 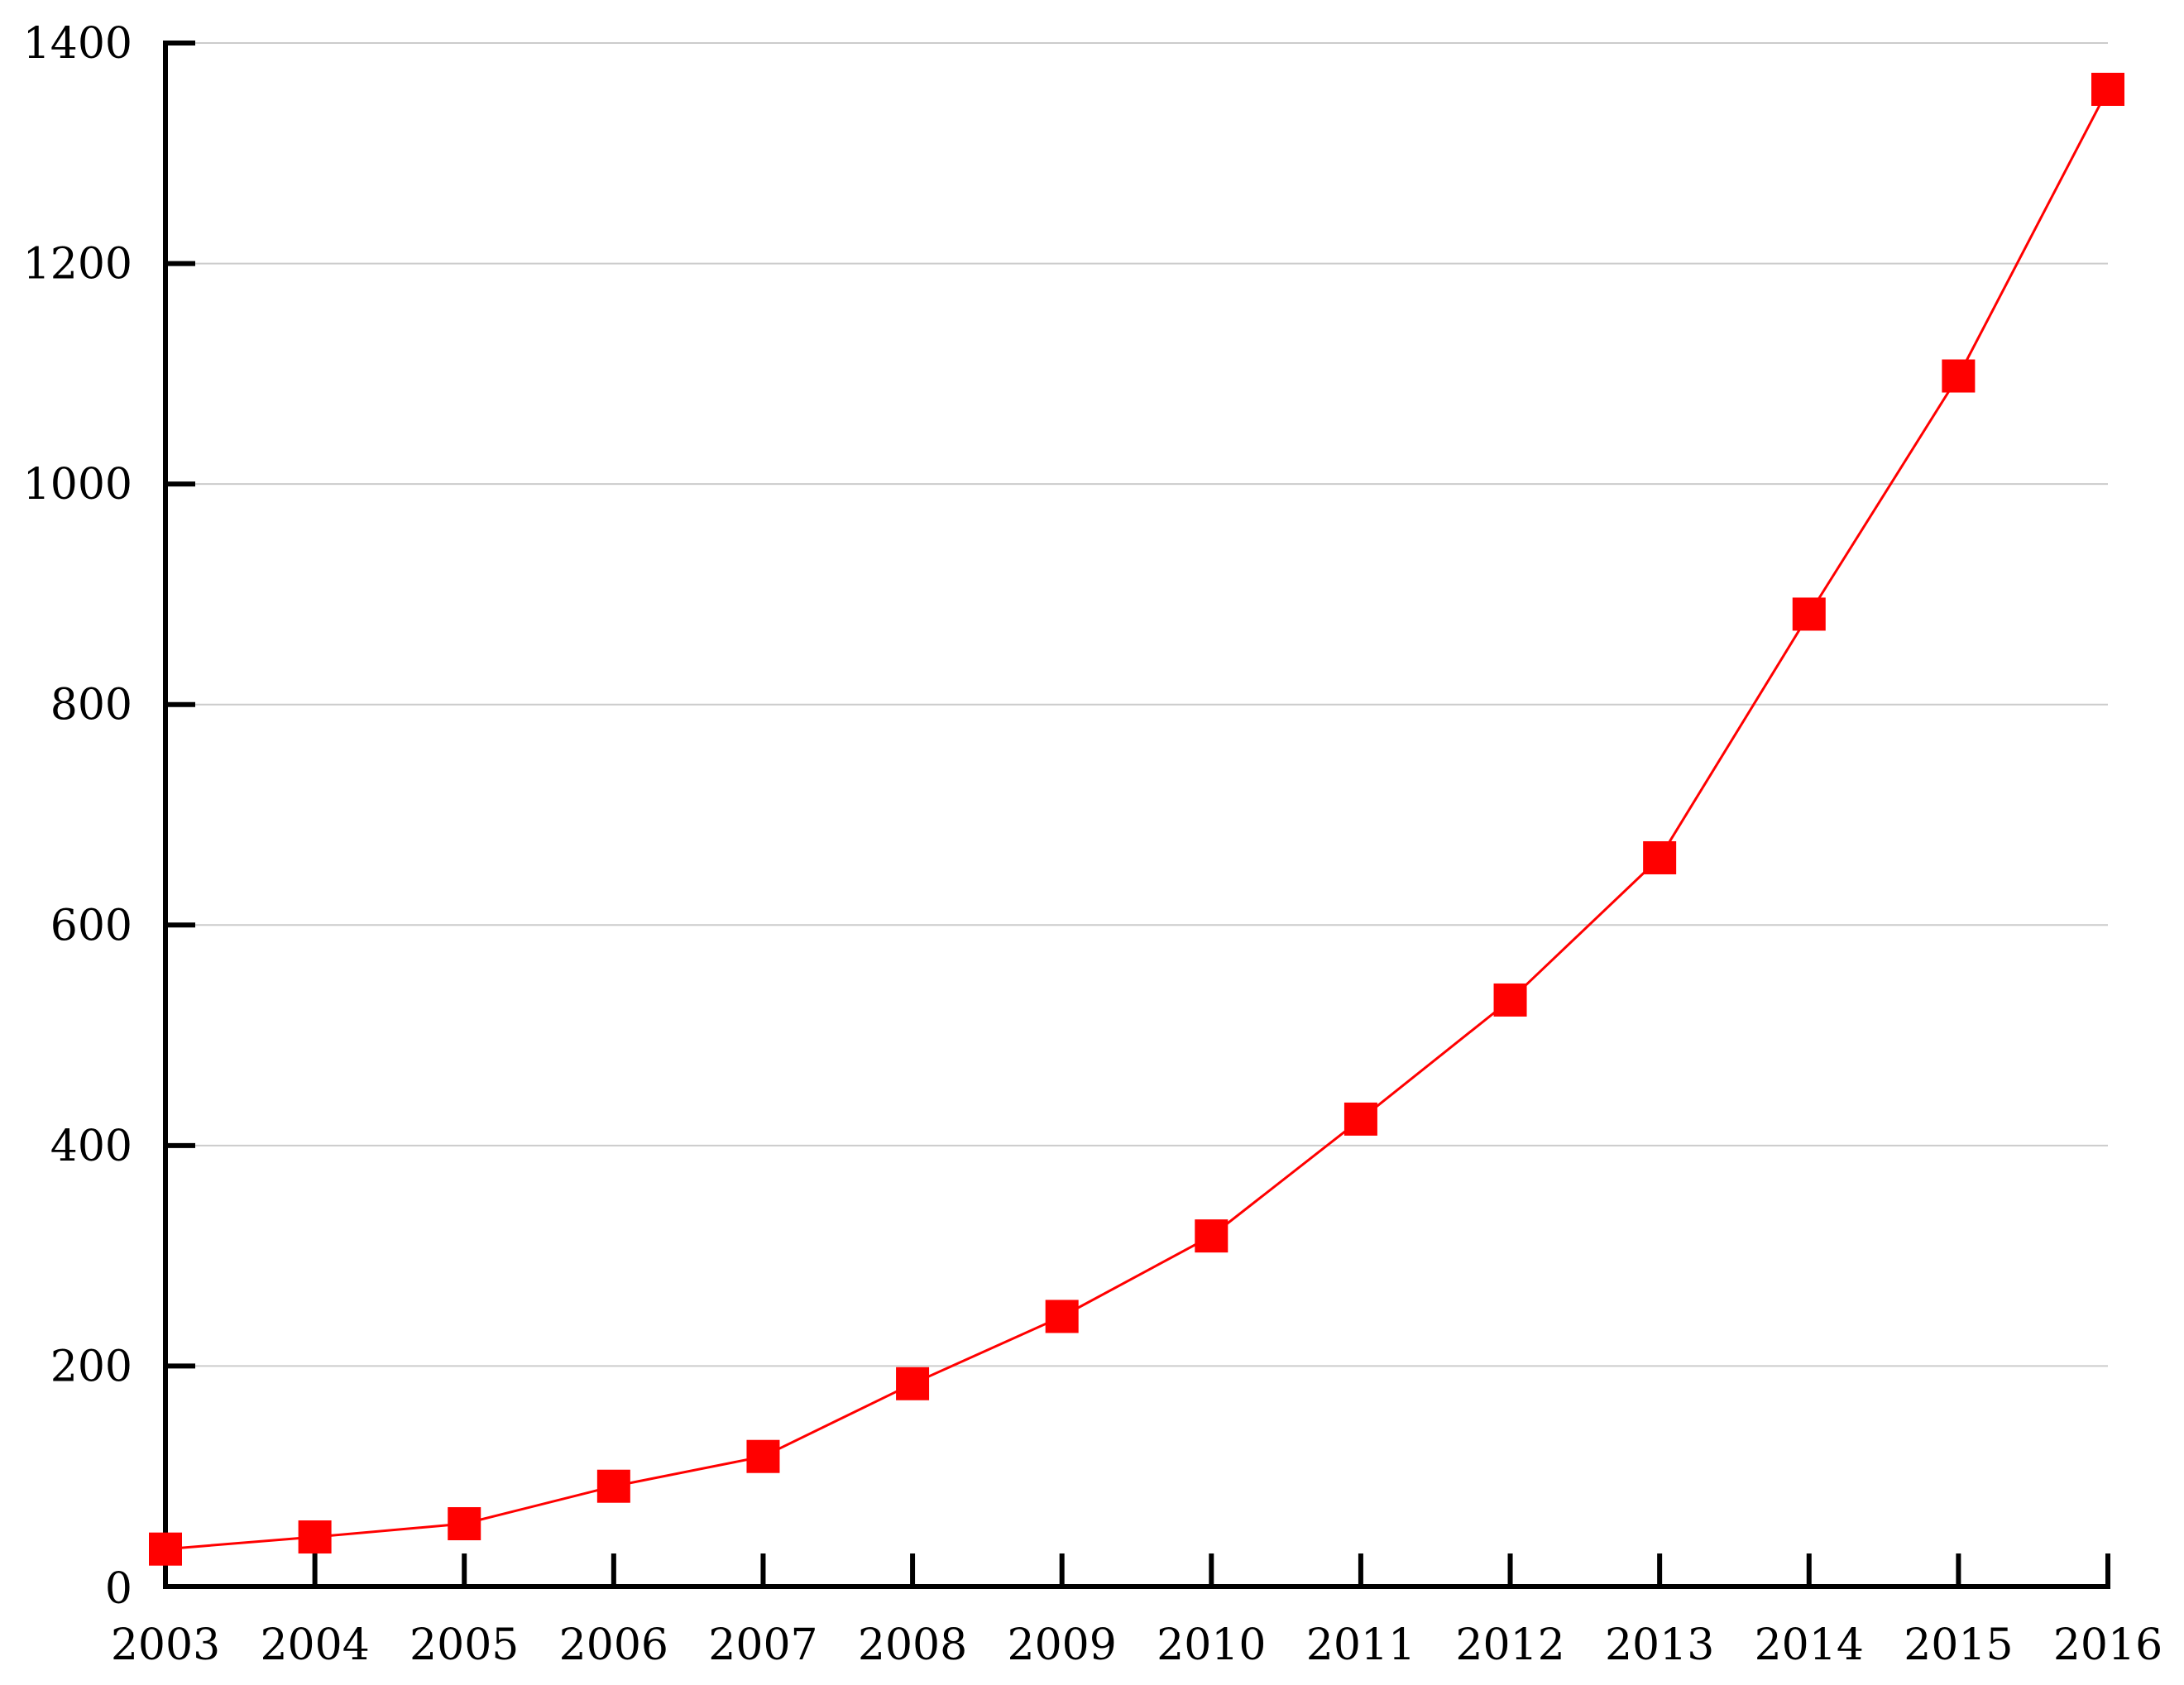 What do you see at coordinates (2107, 1645) in the screenshot?
I see `x-tick-label-2016: 2016` at bounding box center [2107, 1645].